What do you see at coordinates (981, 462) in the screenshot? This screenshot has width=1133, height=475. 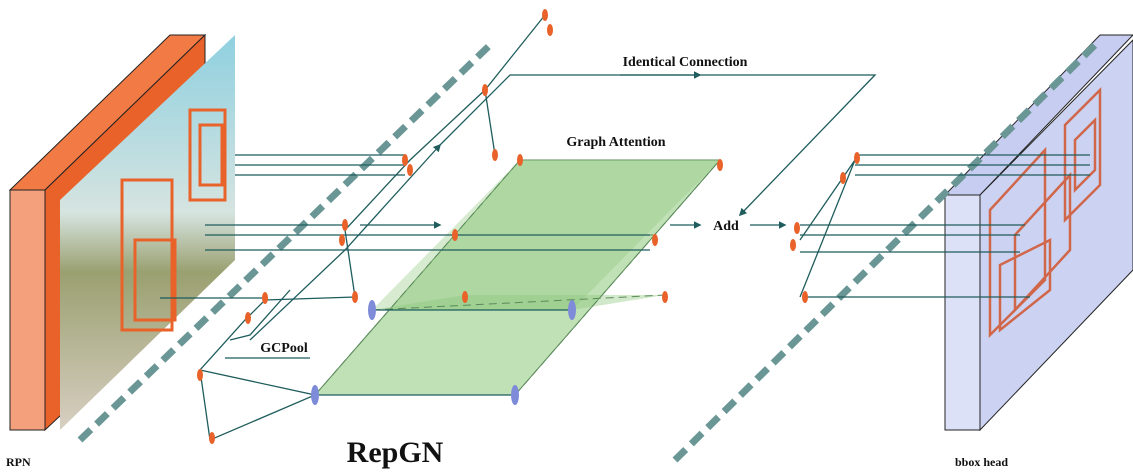 I see `bbox-head-label: bbox head` at bounding box center [981, 462].